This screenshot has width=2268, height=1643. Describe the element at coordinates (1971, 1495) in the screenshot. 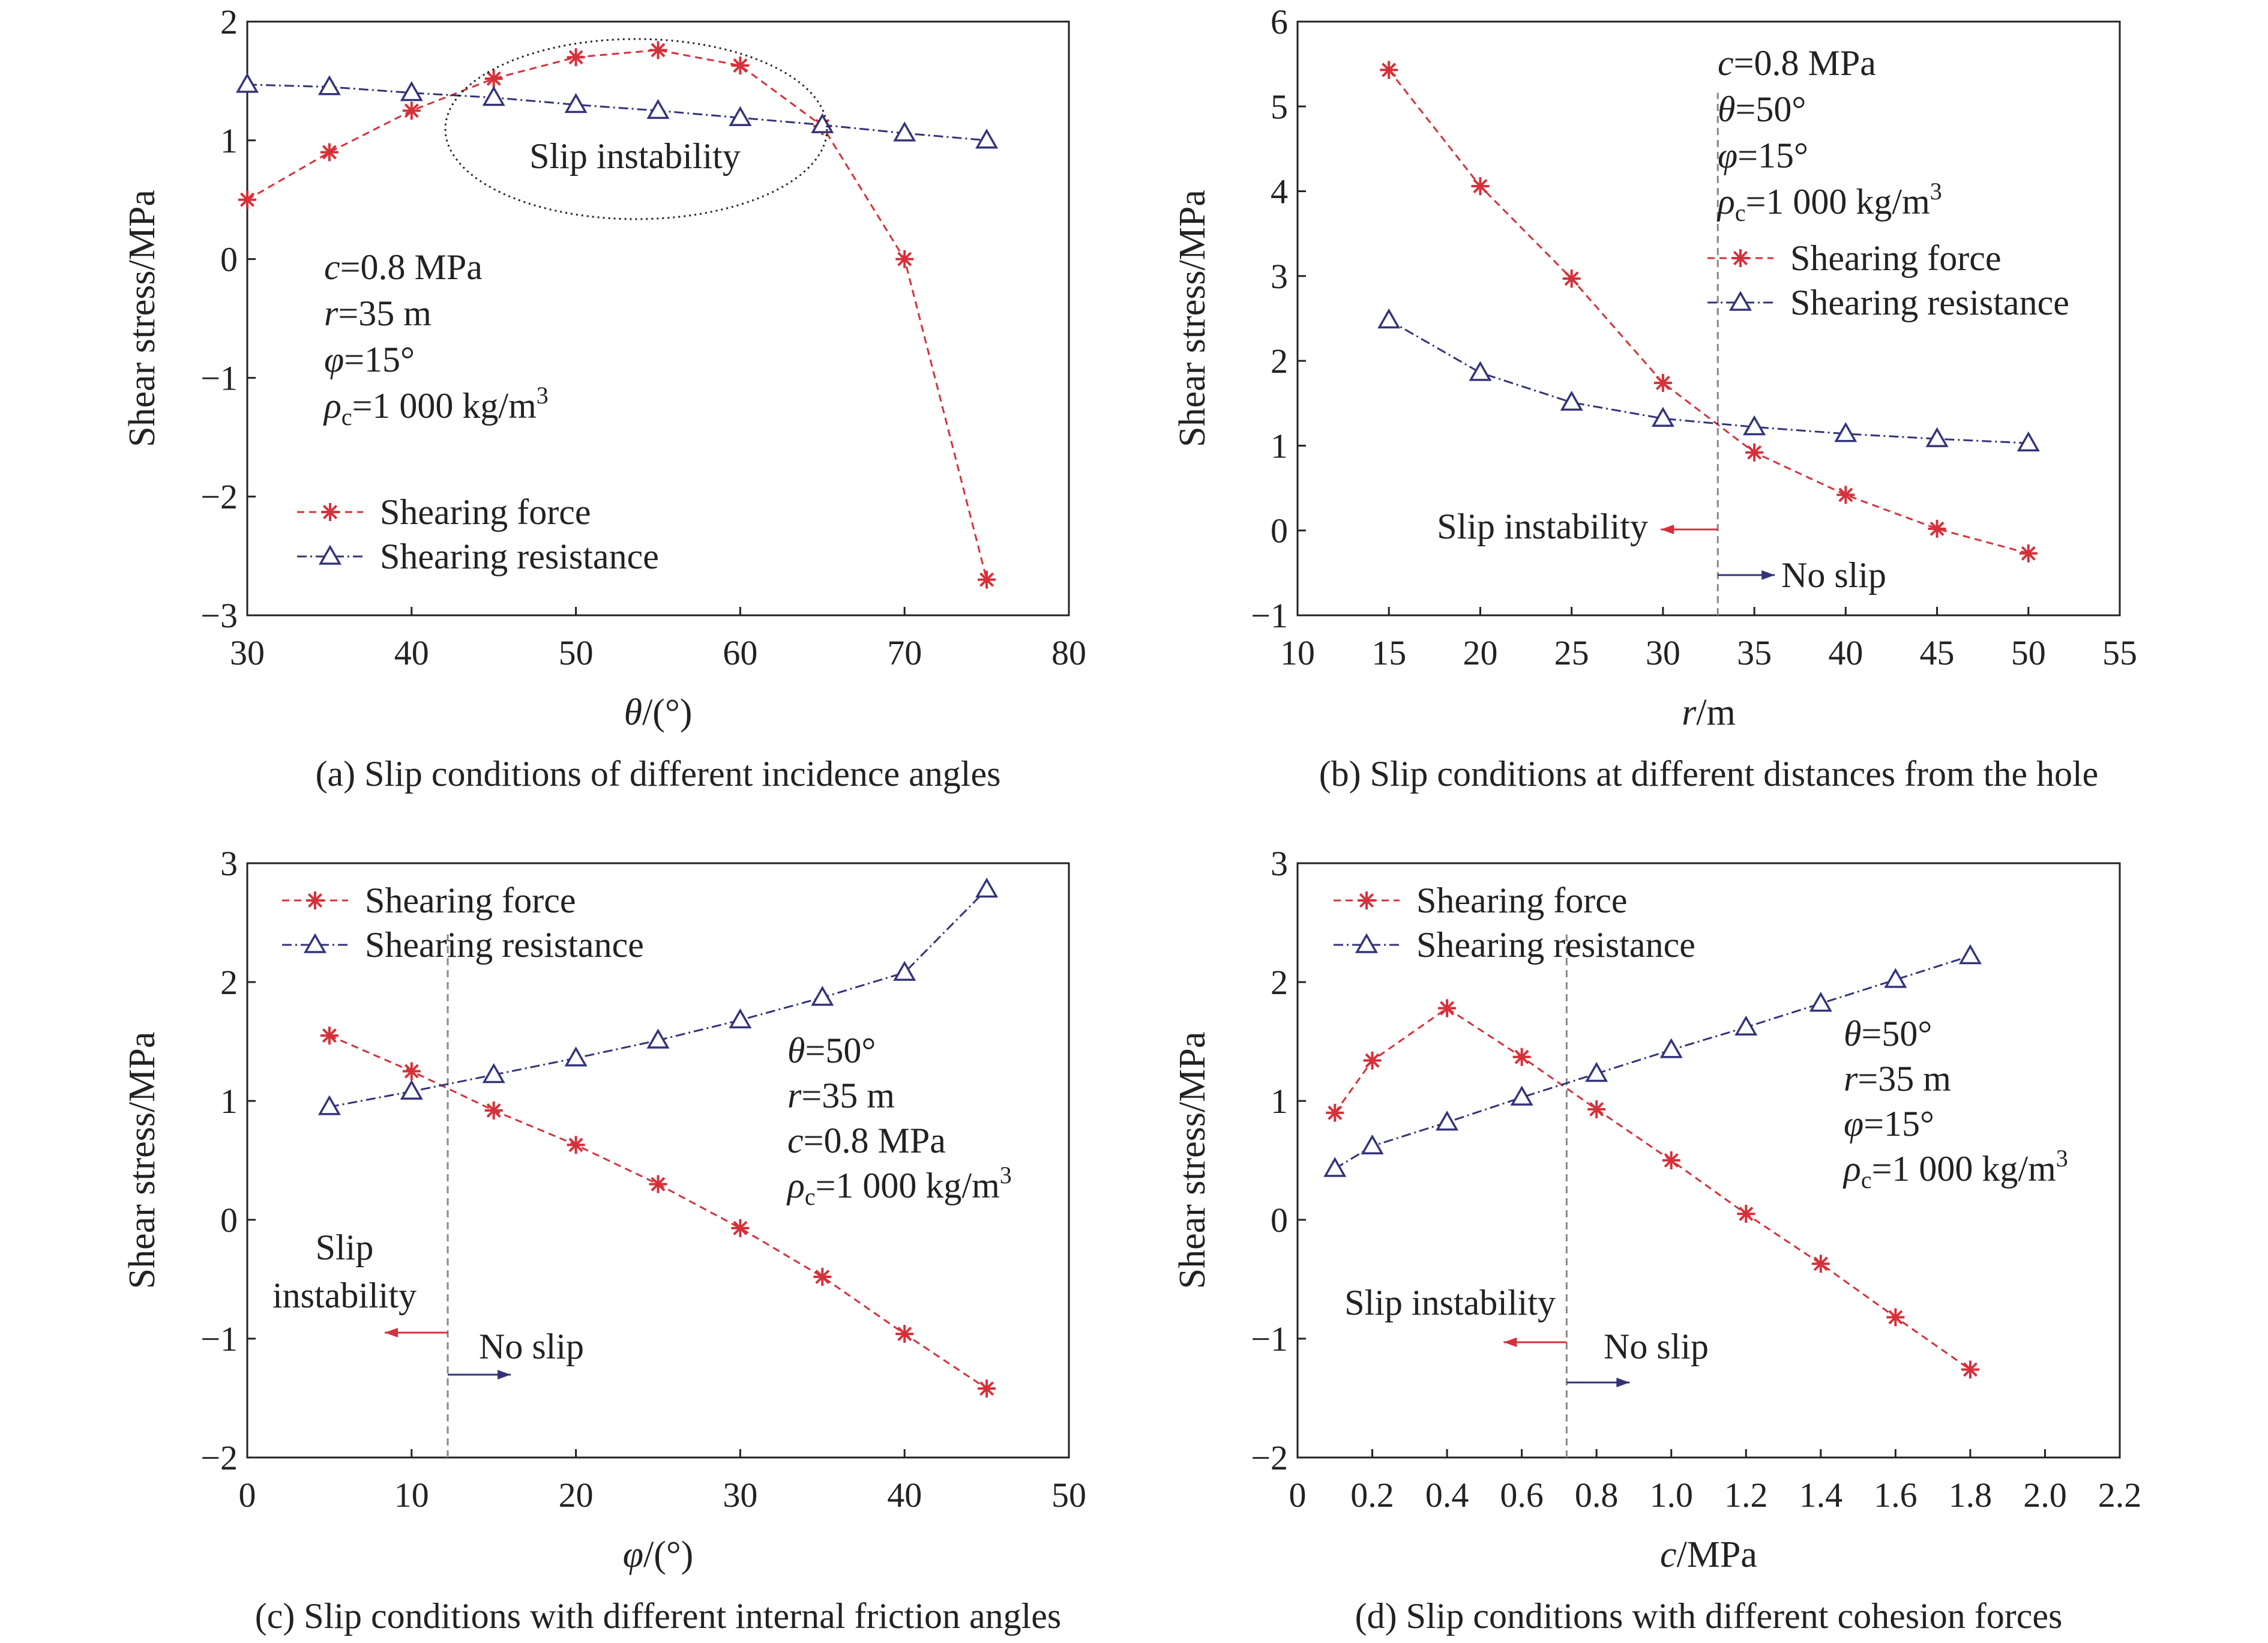

I see `x-tick-label: 1.8` at that location.